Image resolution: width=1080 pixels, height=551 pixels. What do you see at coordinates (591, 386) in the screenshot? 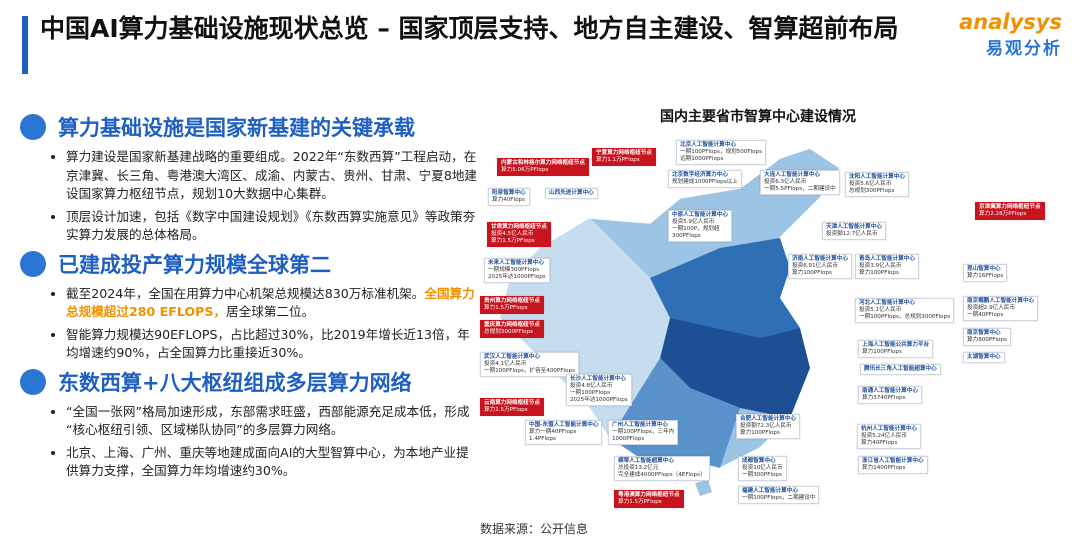
I see `callout-line: 投资4.8亿人民币` at bounding box center [591, 386].